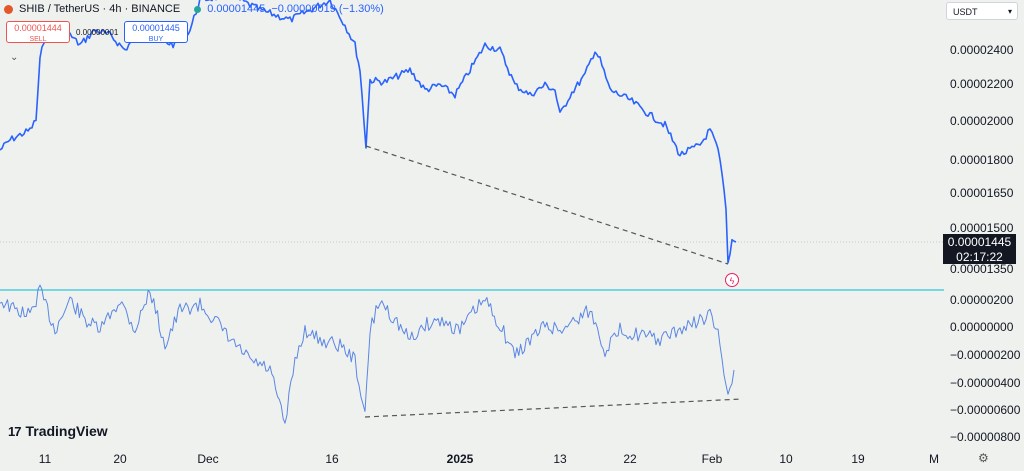 This screenshot has width=1024, height=471. What do you see at coordinates (982, 327) in the screenshot?
I see `indicator-axis-tick: 0.00000000` at bounding box center [982, 327].